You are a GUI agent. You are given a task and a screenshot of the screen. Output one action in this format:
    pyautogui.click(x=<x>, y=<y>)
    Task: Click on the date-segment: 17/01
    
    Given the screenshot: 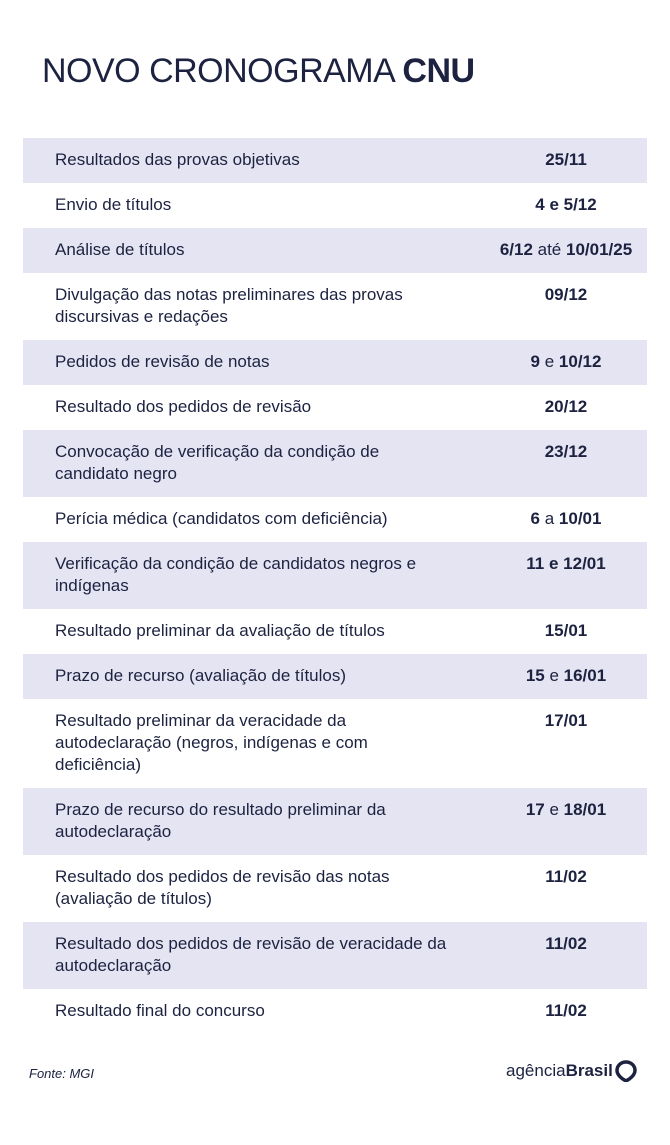 What is the action you would take?
    pyautogui.click(x=566, y=720)
    